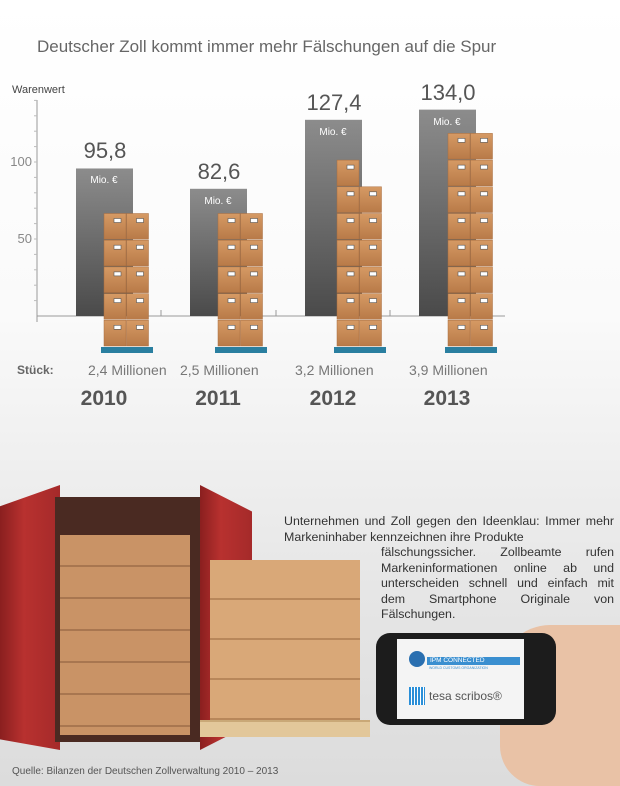 The height and width of the screenshot is (786, 620). I want to click on container-illustration, so click(126, 617).